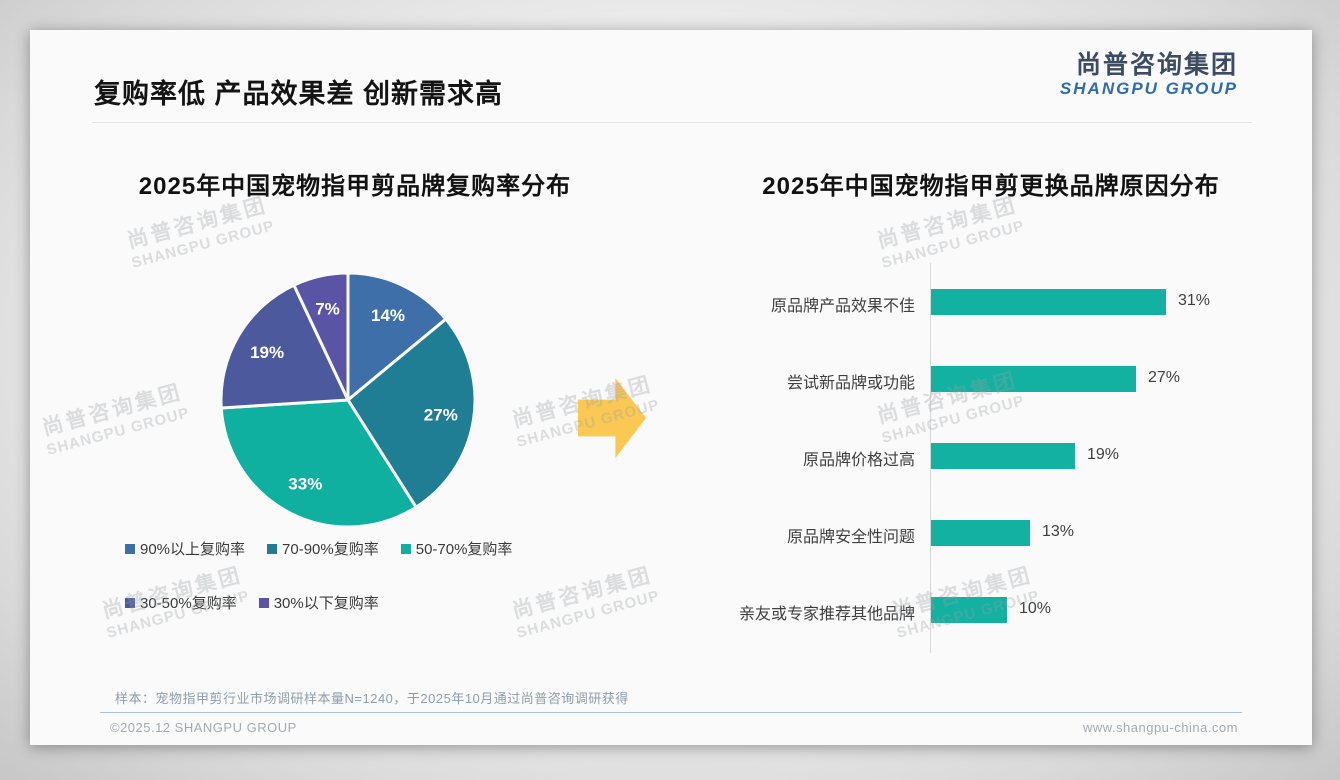  What do you see at coordinates (464, 549) in the screenshot?
I see `legend-label: 50-70%复购率` at bounding box center [464, 549].